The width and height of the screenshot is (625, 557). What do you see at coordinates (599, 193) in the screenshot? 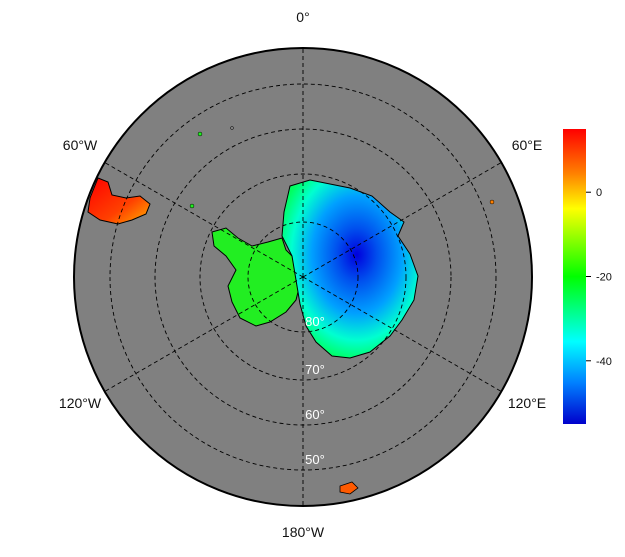
I see `colorbar-tick-label: 0` at bounding box center [599, 193].